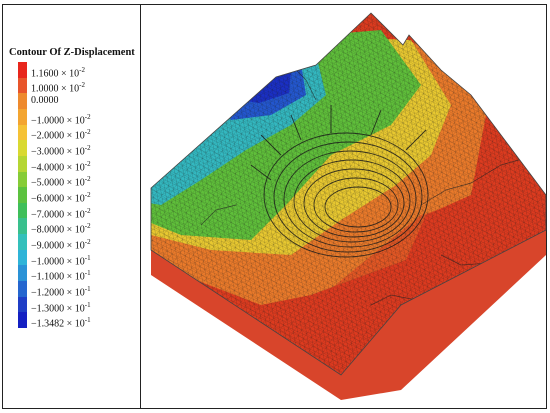 This screenshot has width=550, height=413. Describe the element at coordinates (61, 213) in the screenshot. I see `legend-label: −7.0000 × 10⁻²` at that location.